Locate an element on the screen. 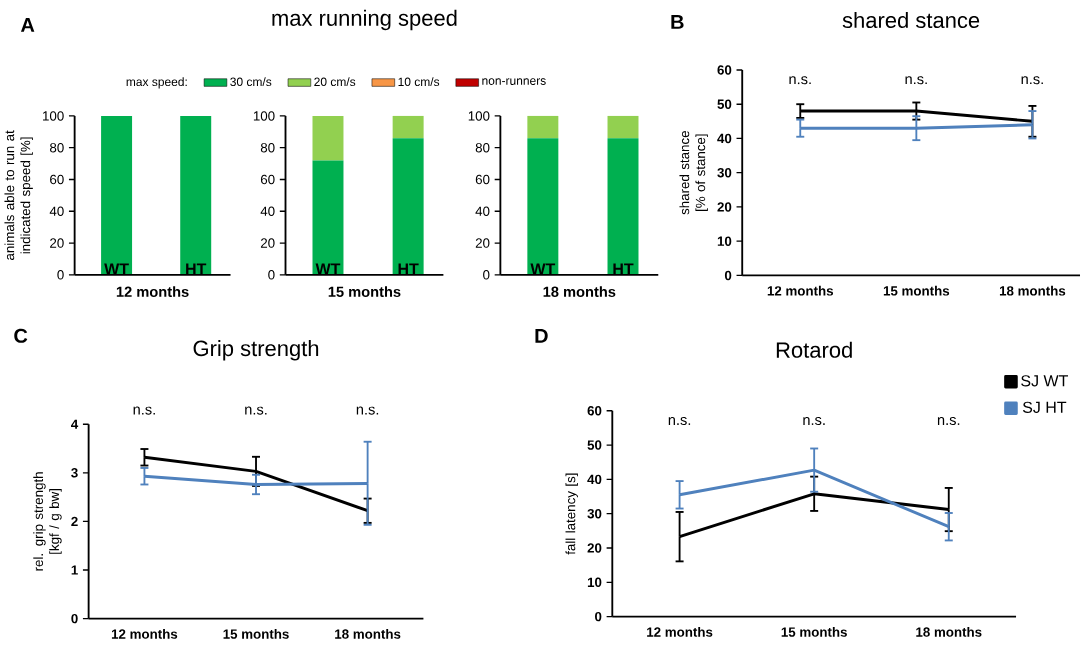 The image size is (1086, 647). legend-label: SJ WT is located at coordinates (1045, 381).